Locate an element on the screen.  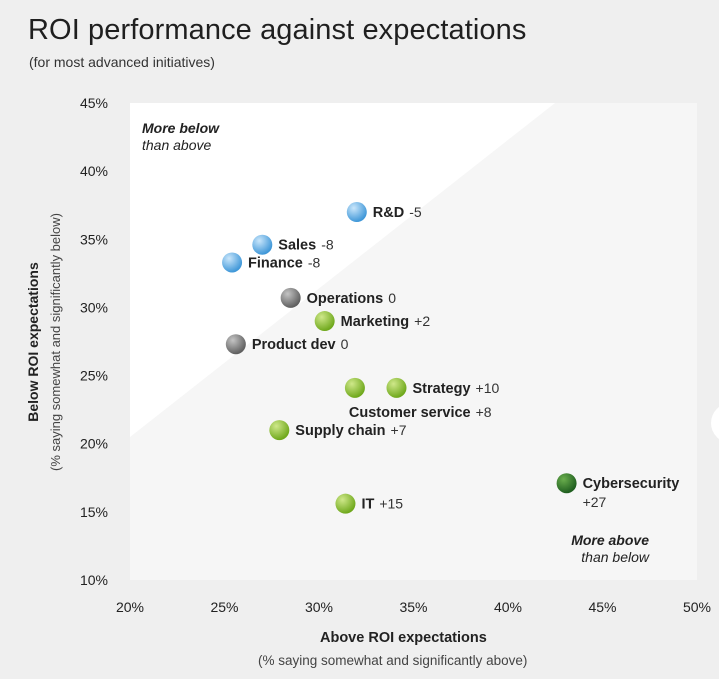
y-tick-label: 30% is located at coordinates (94, 307).